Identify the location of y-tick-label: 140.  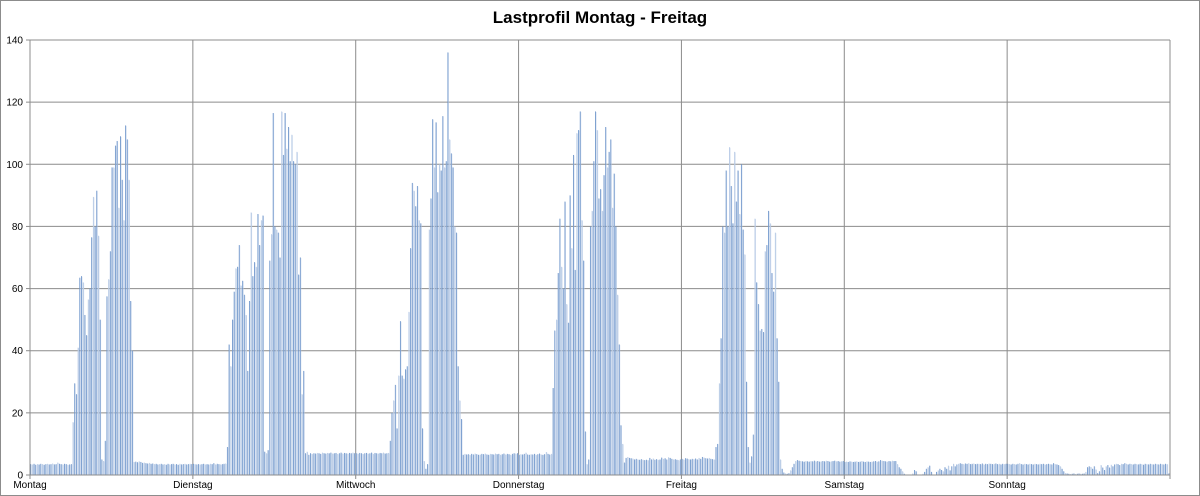
(14, 41).